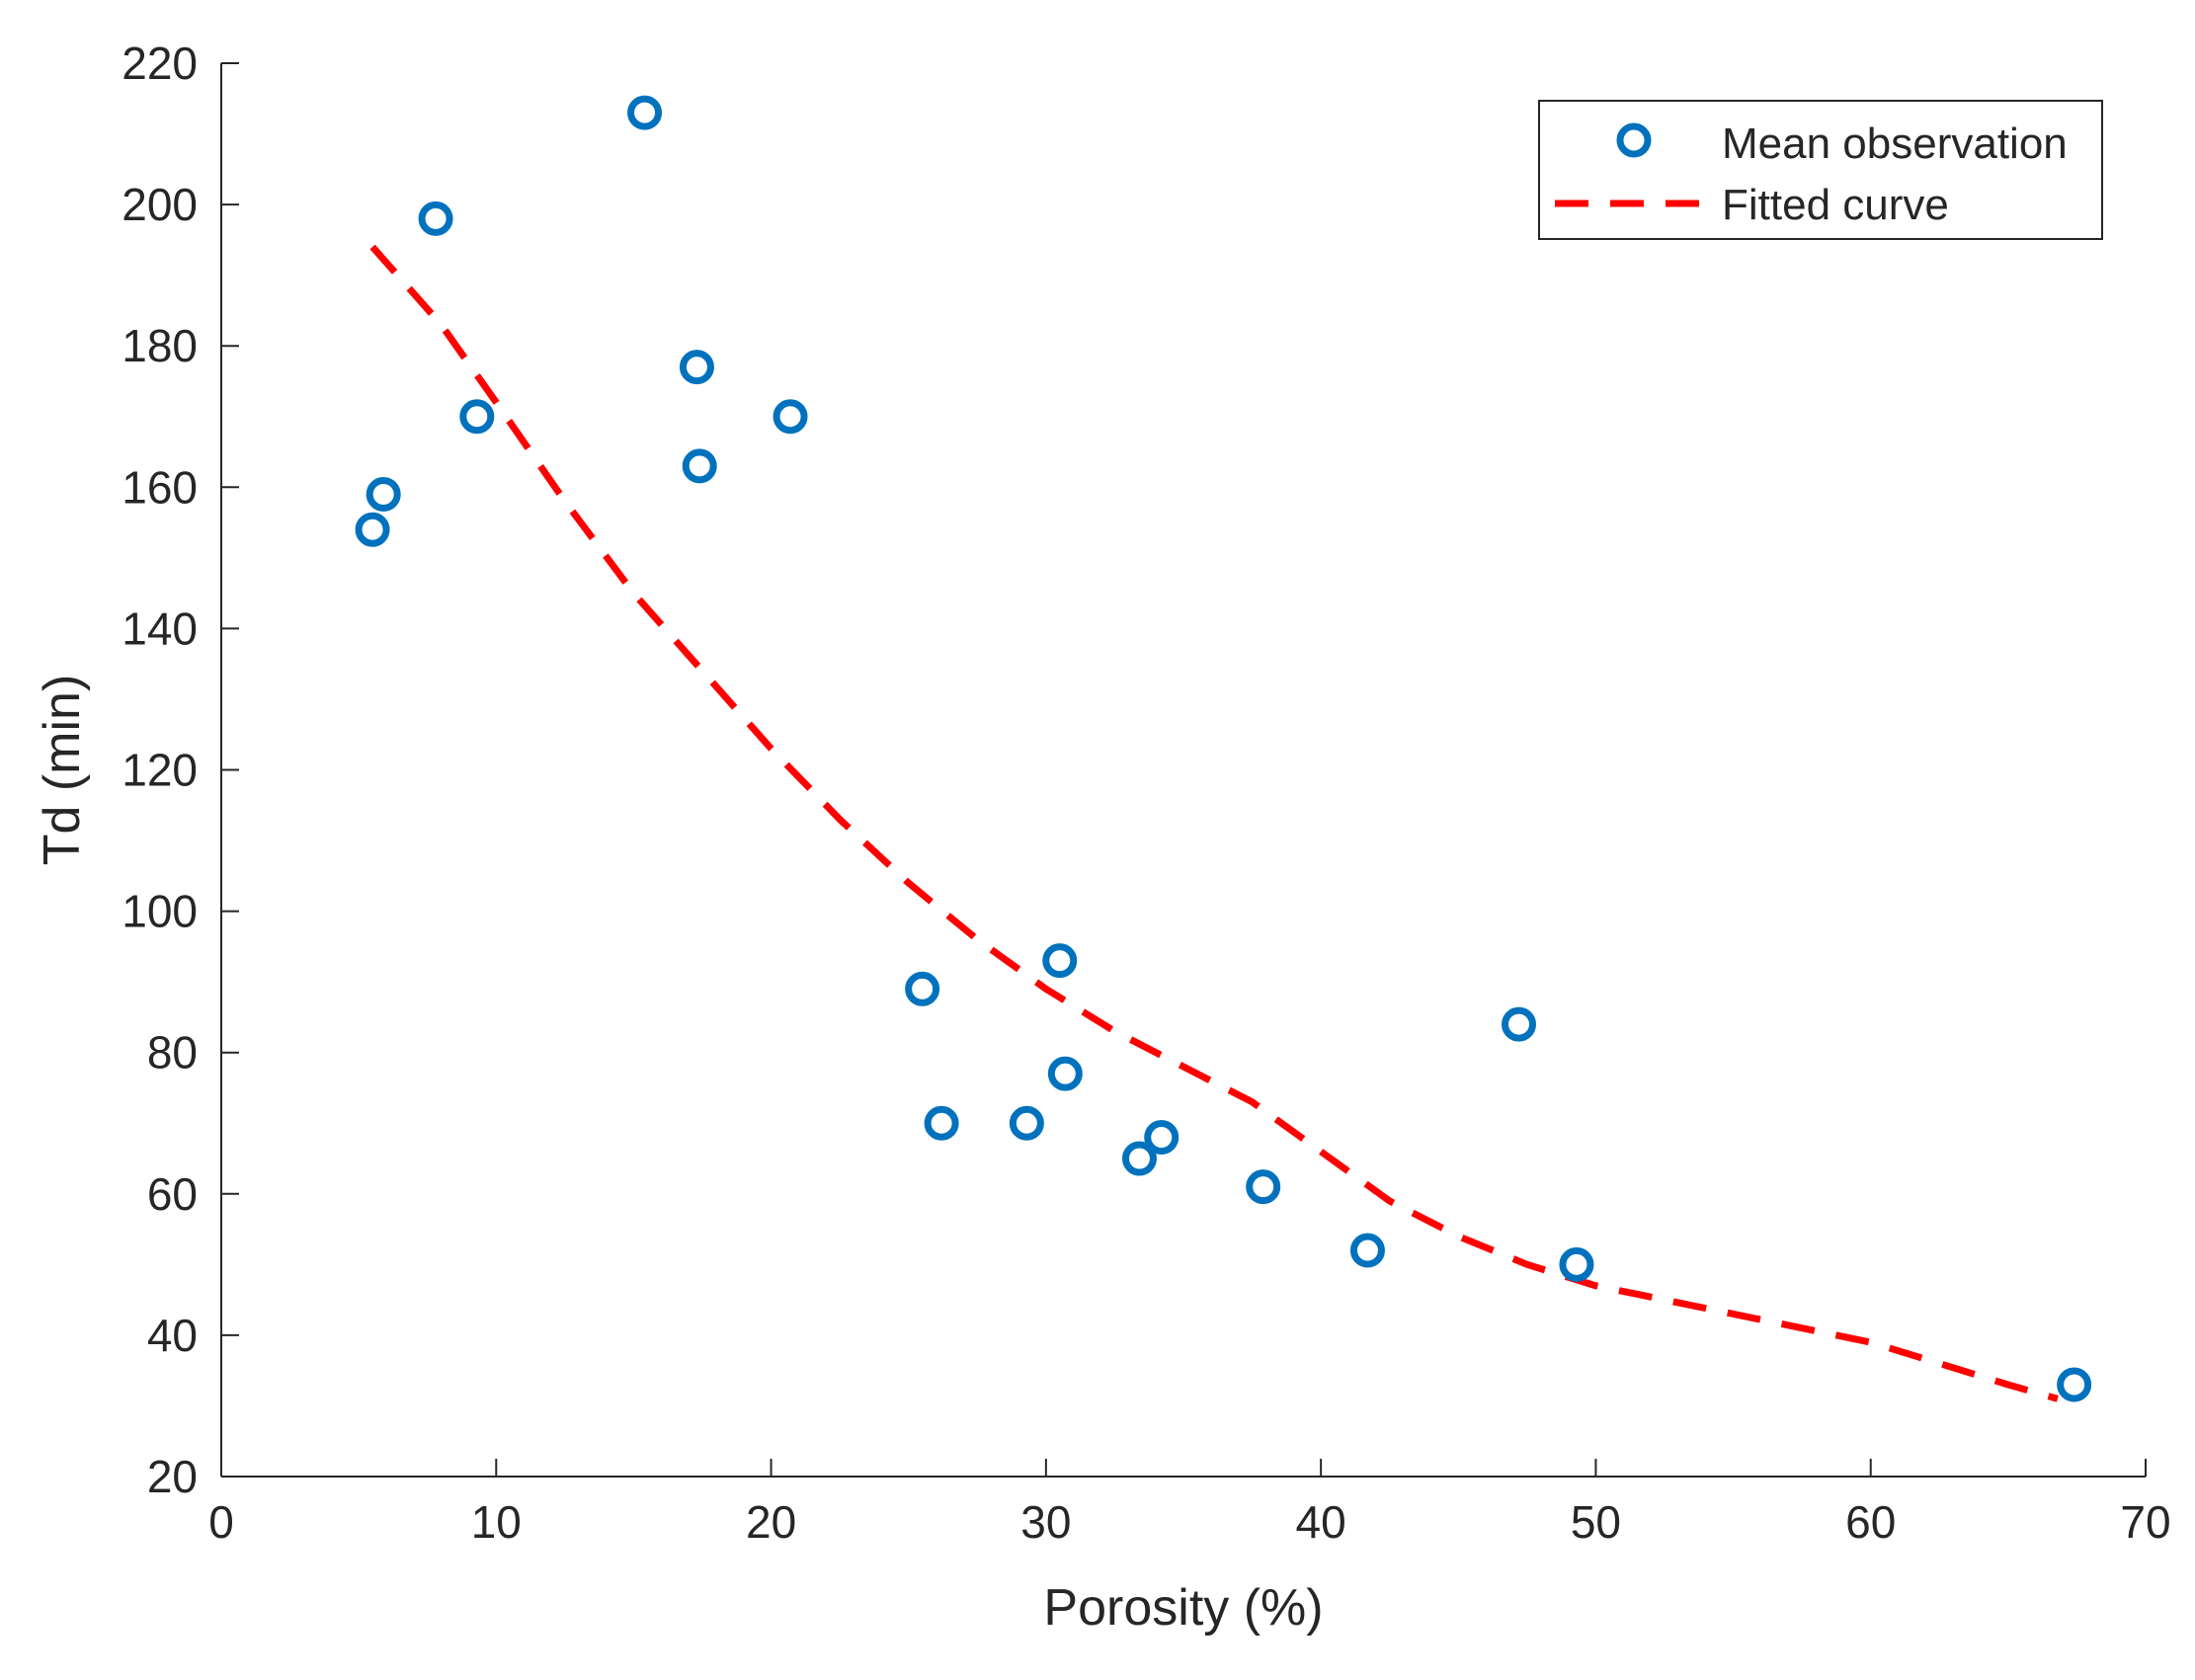  What do you see at coordinates (160, 770) in the screenshot?
I see `y-tick-label: 120` at bounding box center [160, 770].